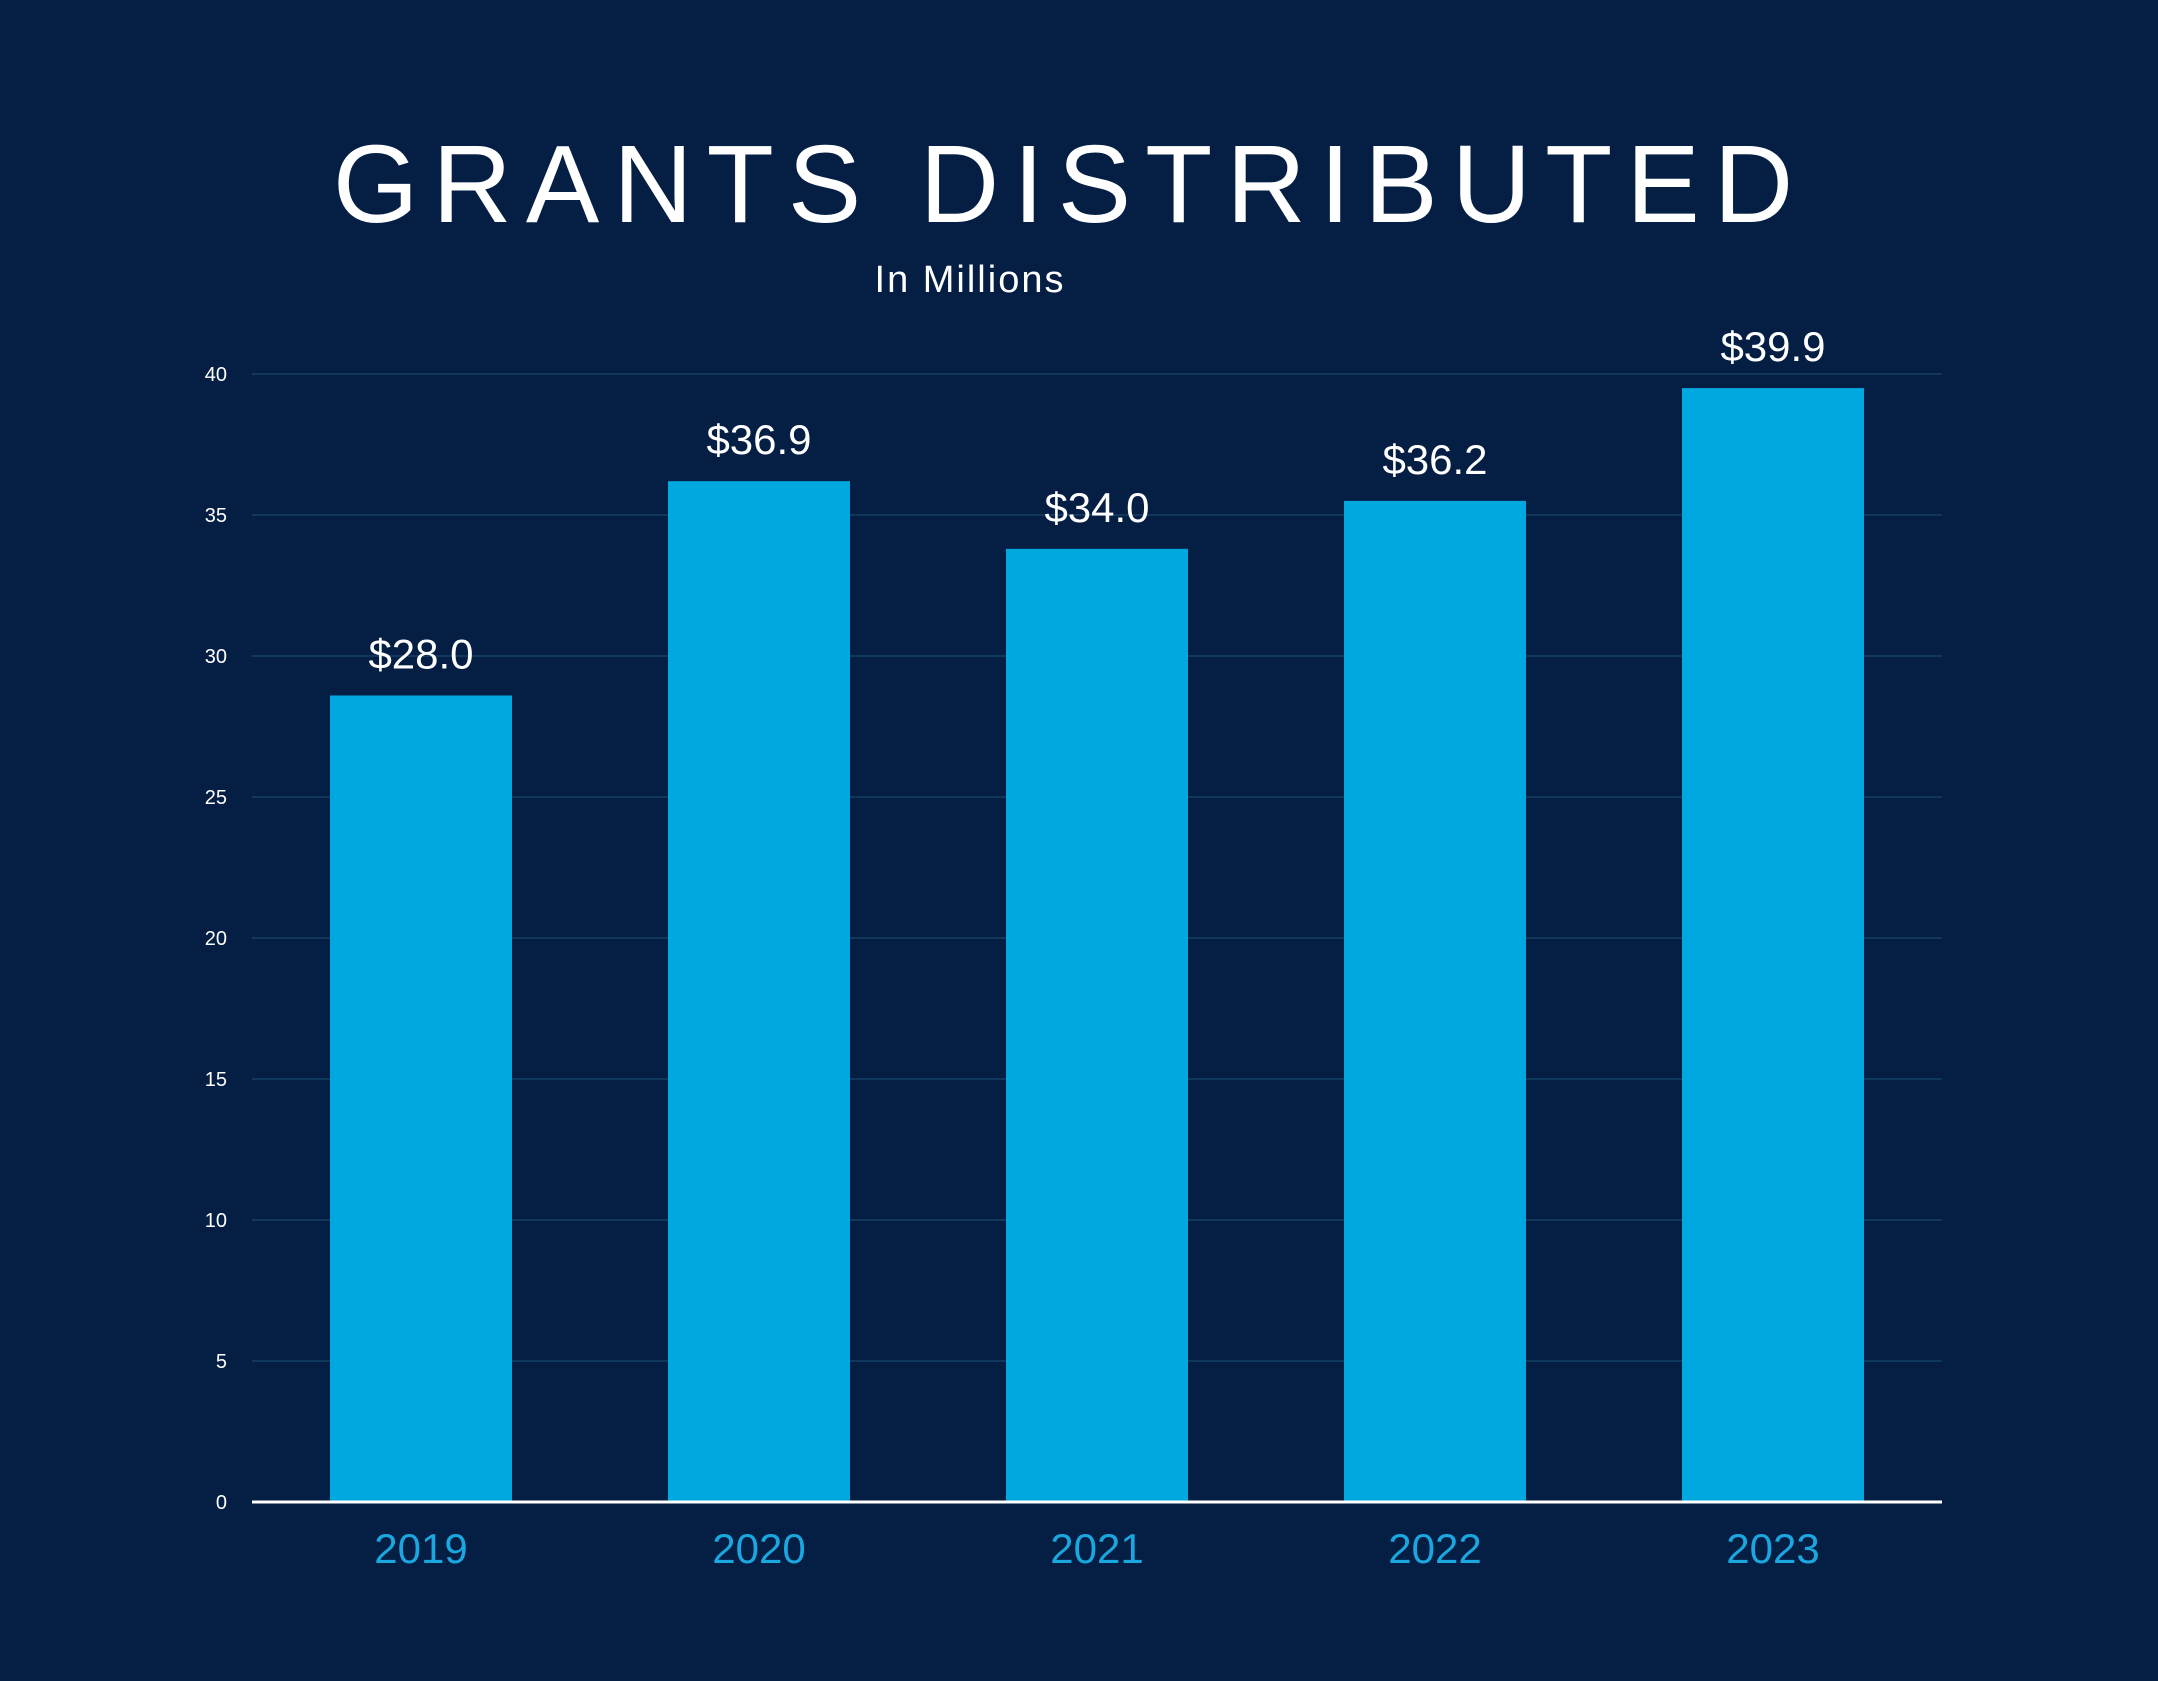 The image size is (2158, 1681). Describe the element at coordinates (1773, 945) in the screenshot. I see `bar-2023` at that location.